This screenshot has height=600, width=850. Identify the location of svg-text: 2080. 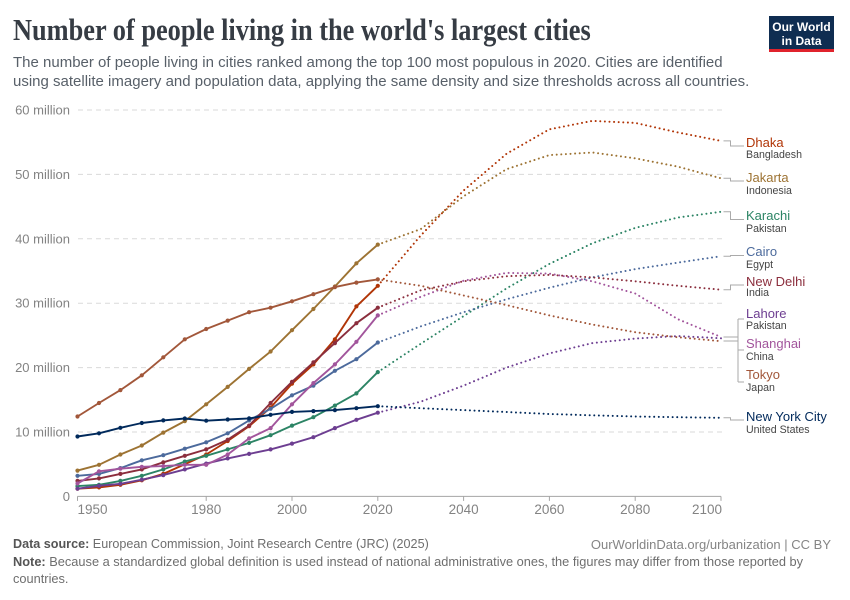
(635, 509).